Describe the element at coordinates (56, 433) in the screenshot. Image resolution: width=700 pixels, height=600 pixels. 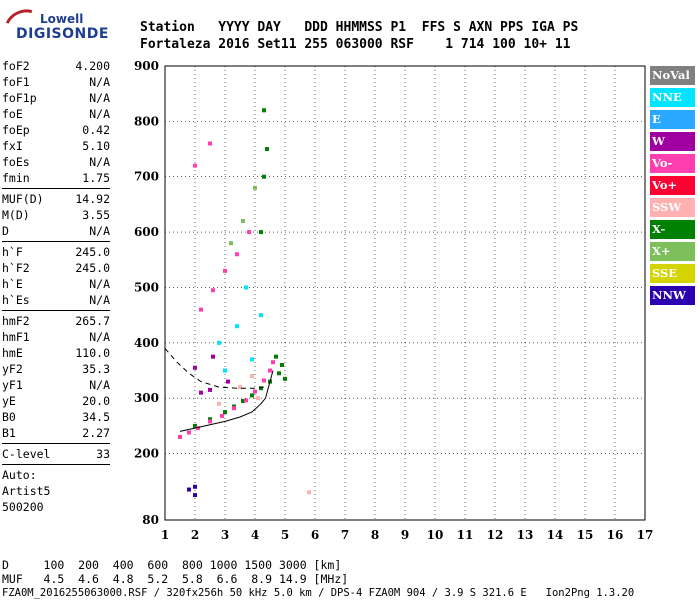
I see `param-row: B1 2.27` at that location.